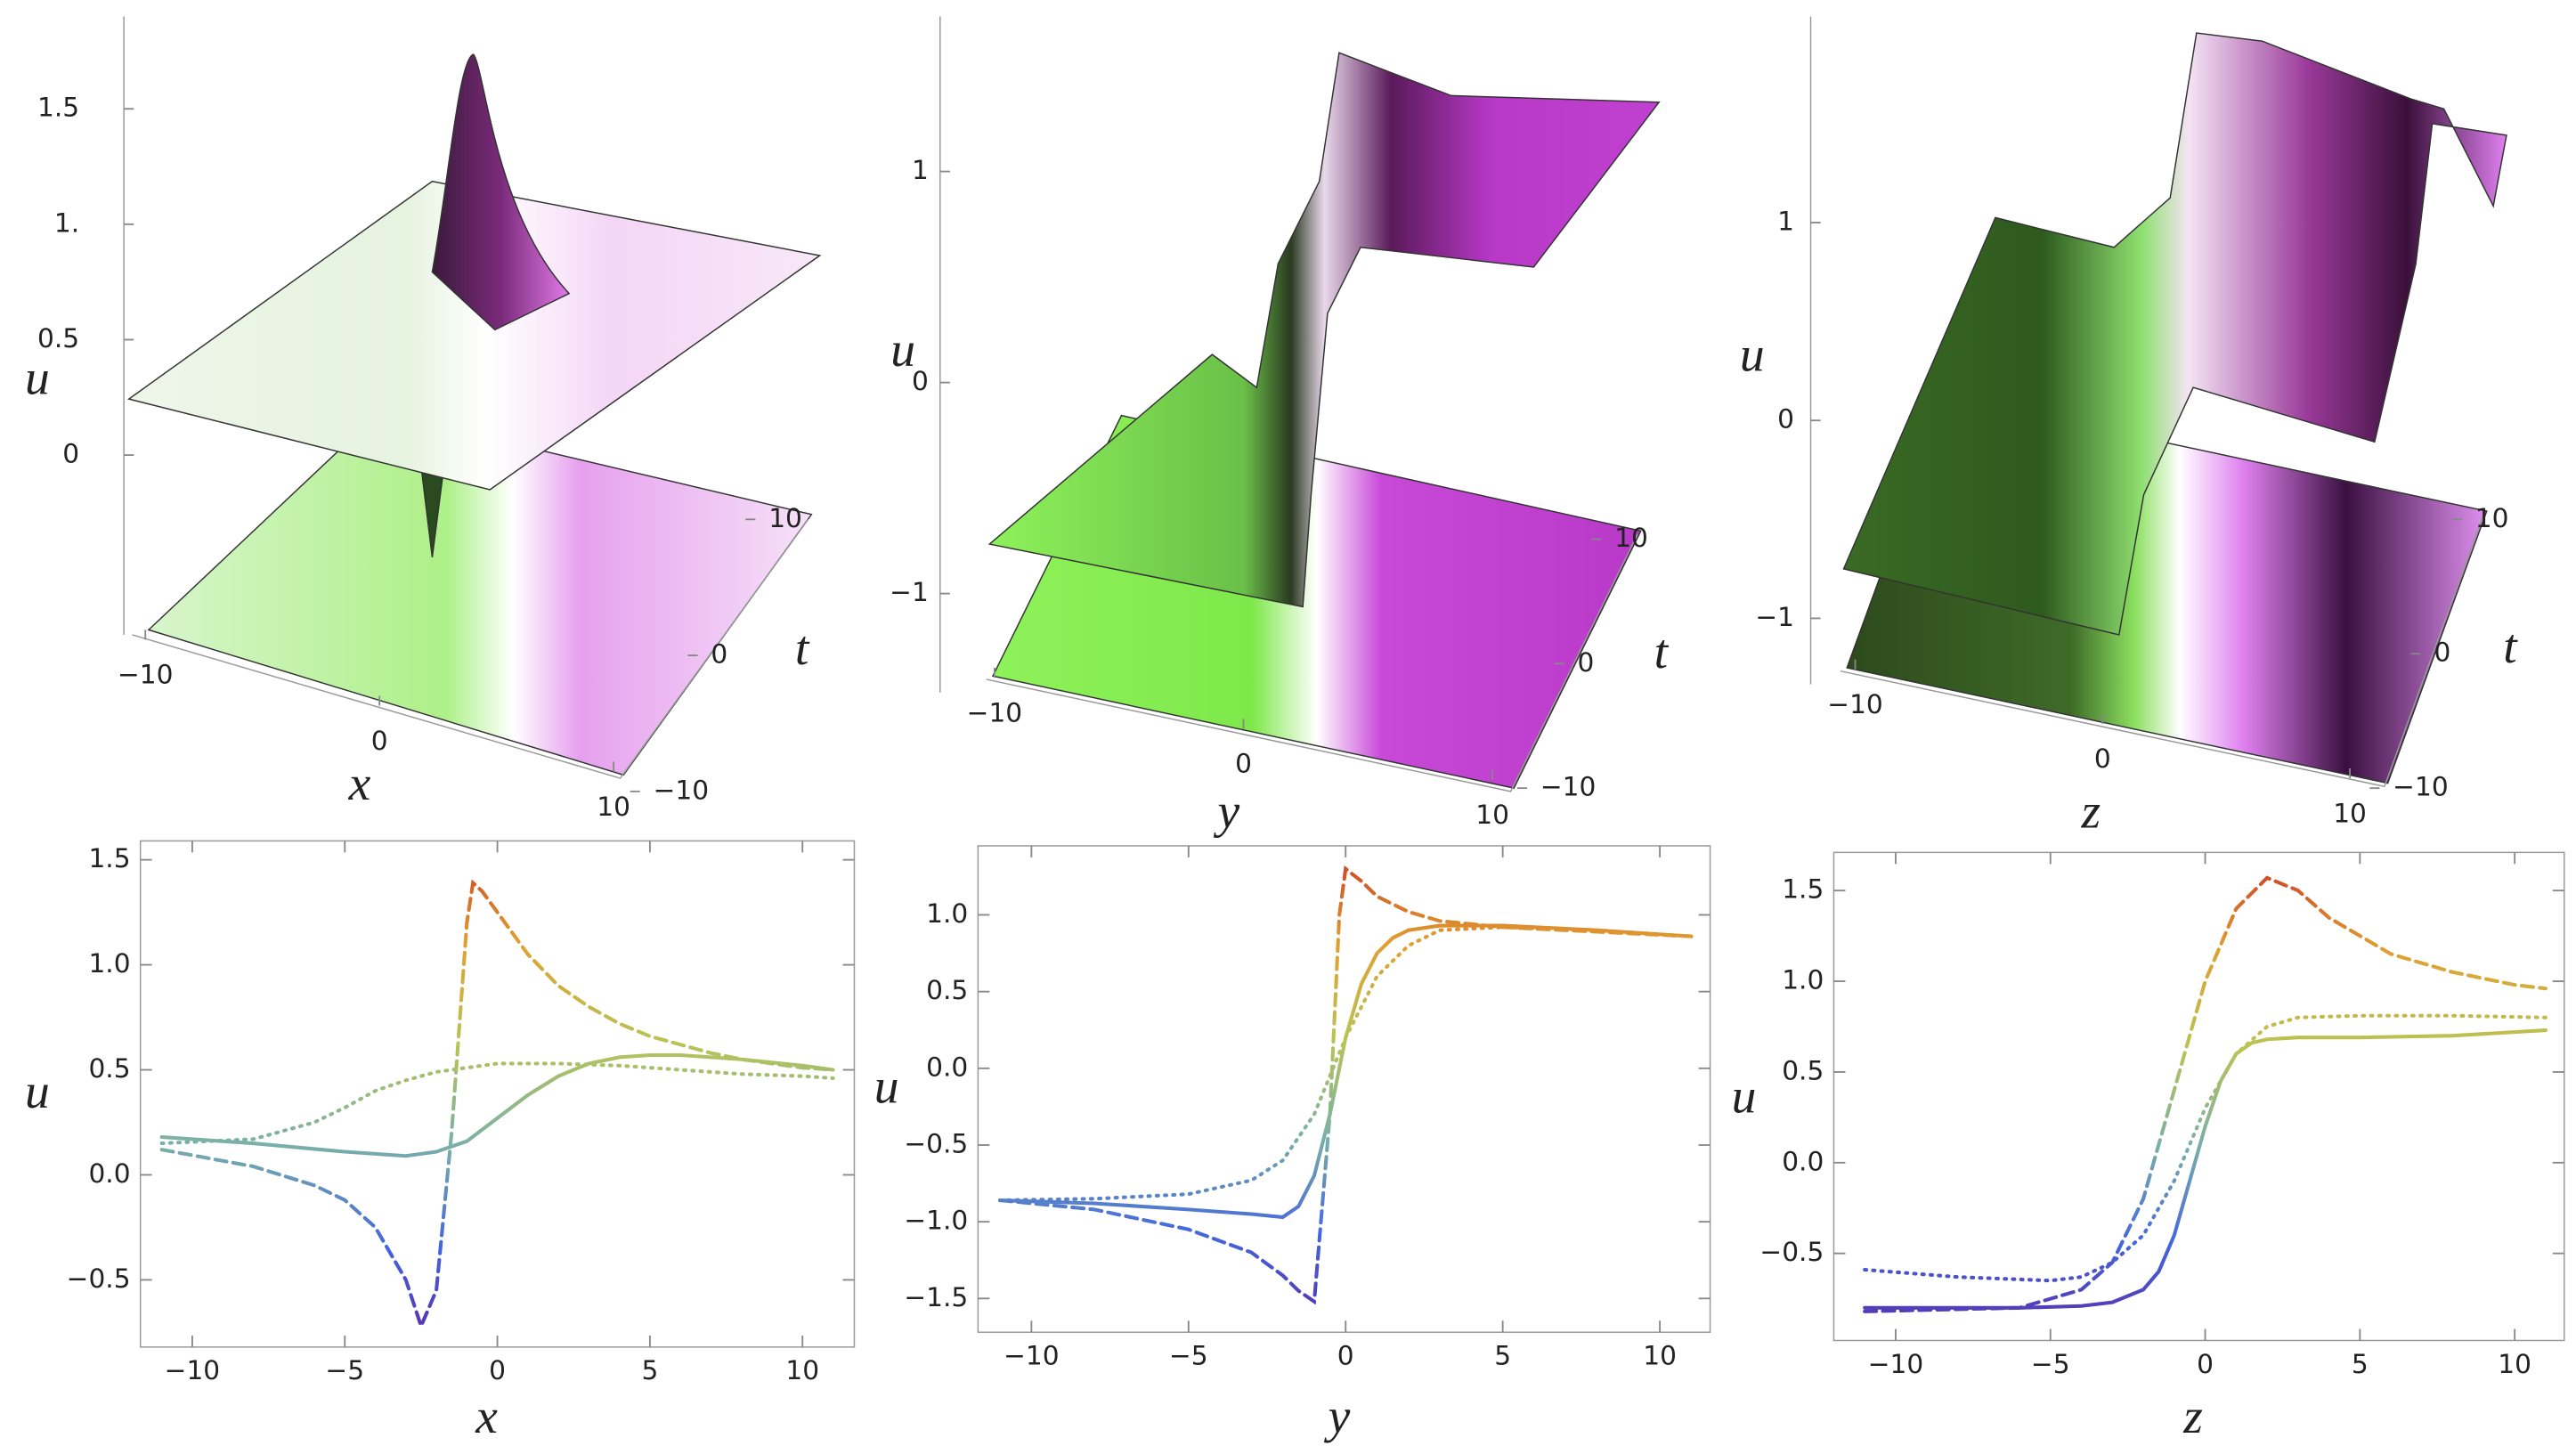 This screenshot has width=2576, height=1446. Describe the element at coordinates (501, 192) in the screenshot. I see `surface-peak` at that location.